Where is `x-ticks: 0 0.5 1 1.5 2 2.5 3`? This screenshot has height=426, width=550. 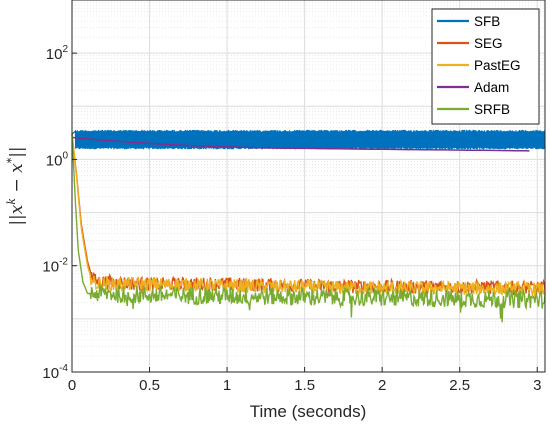 x-ticks: 0 0.5 1 1.5 2 2.5 3 is located at coordinates (304, 380).